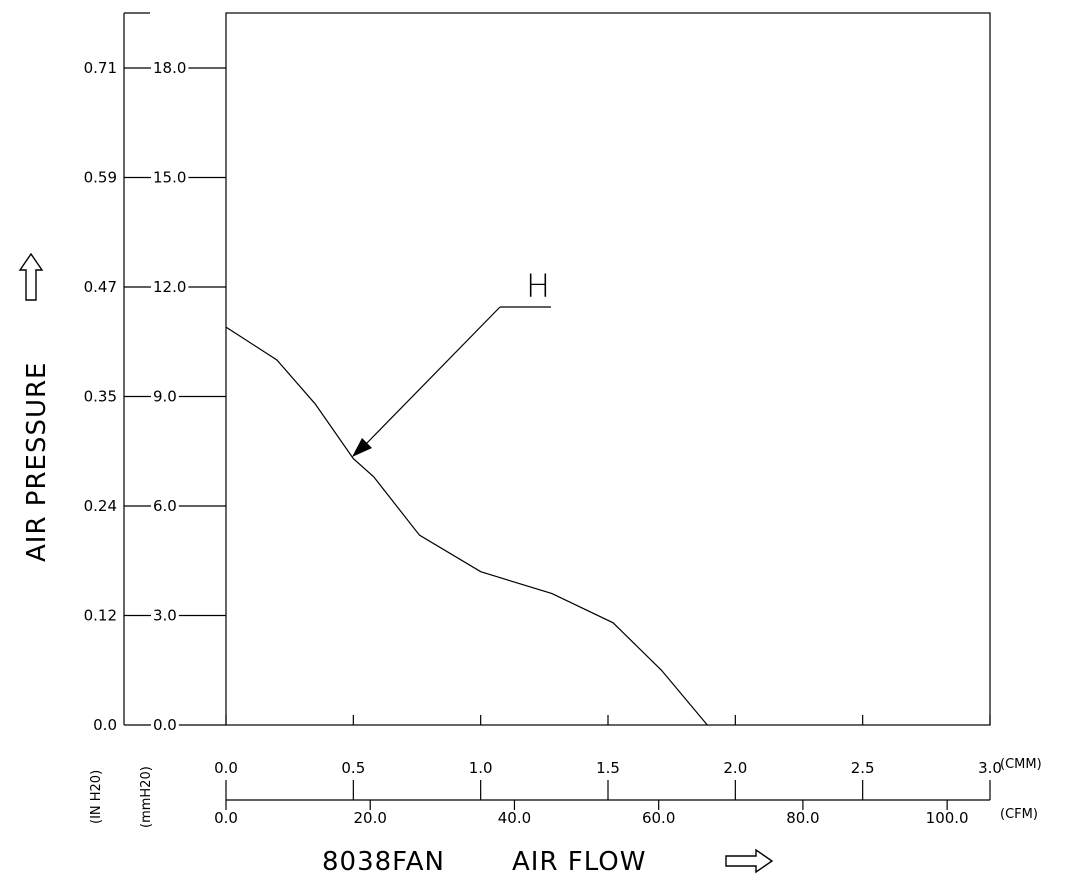  I want to click on right-arrow-icon, so click(749, 861).